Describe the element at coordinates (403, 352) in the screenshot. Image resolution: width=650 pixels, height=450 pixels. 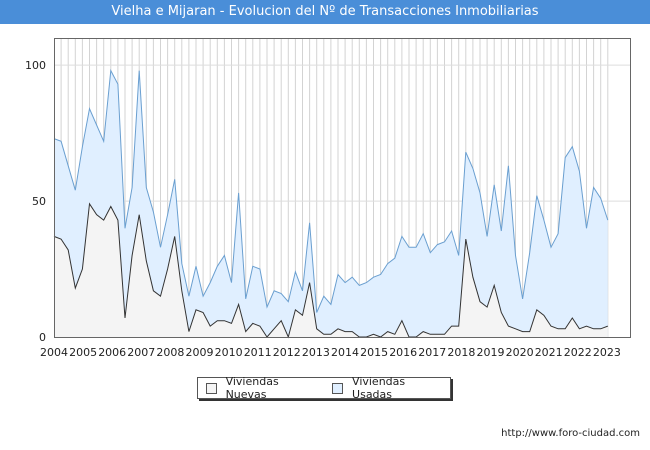
I see `x-tick-label: 2016` at that location.